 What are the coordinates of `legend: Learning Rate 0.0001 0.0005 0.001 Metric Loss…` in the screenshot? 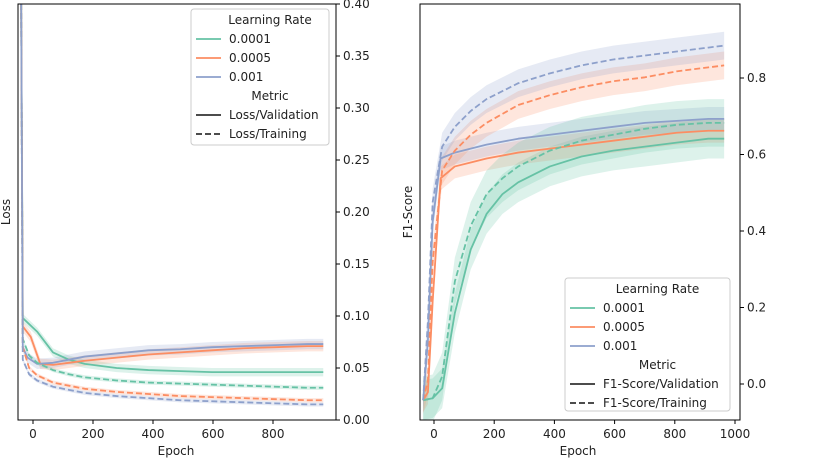 It's located at (260, 77).